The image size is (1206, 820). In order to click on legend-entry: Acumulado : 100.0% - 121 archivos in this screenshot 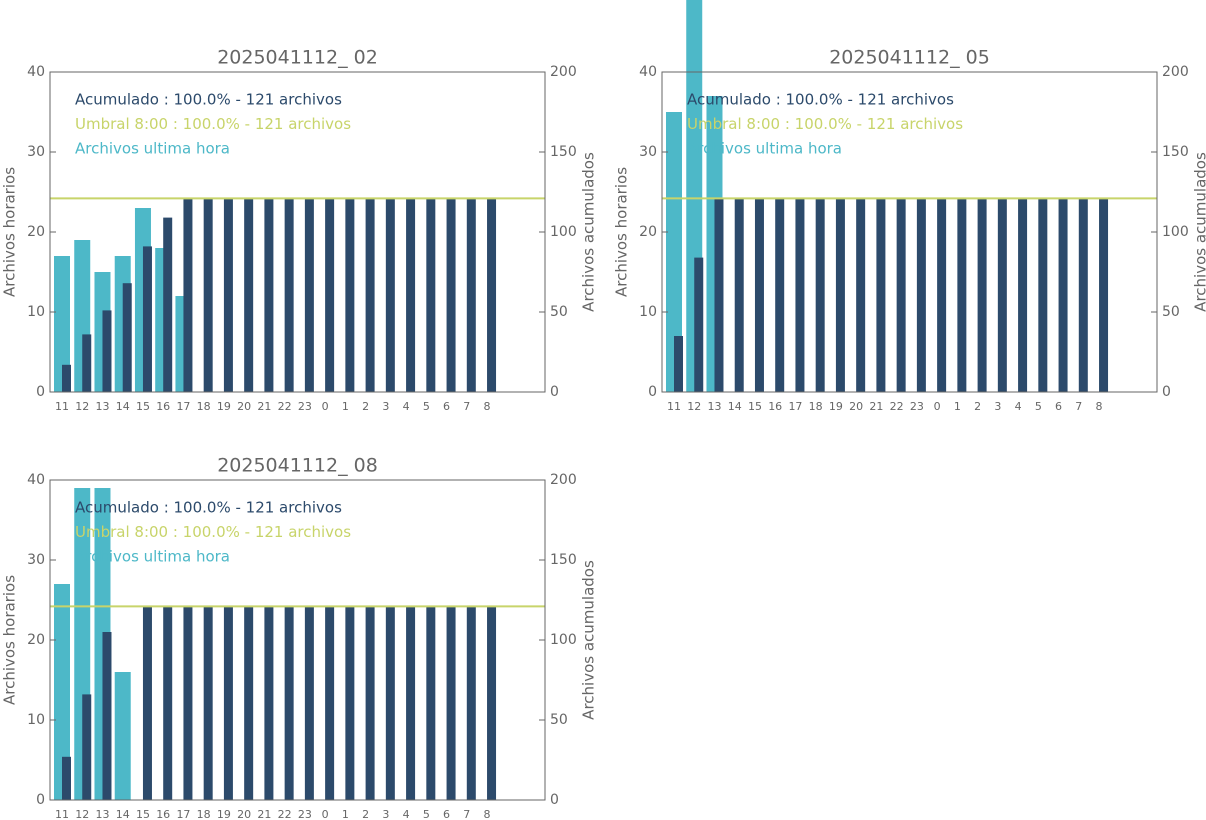, I will do `click(820, 100)`.